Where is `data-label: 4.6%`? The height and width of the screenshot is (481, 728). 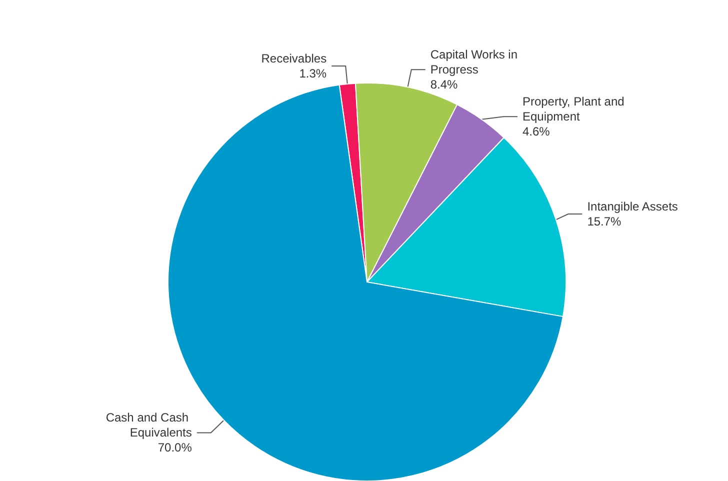
data-label: 4.6% is located at coordinates (536, 131).